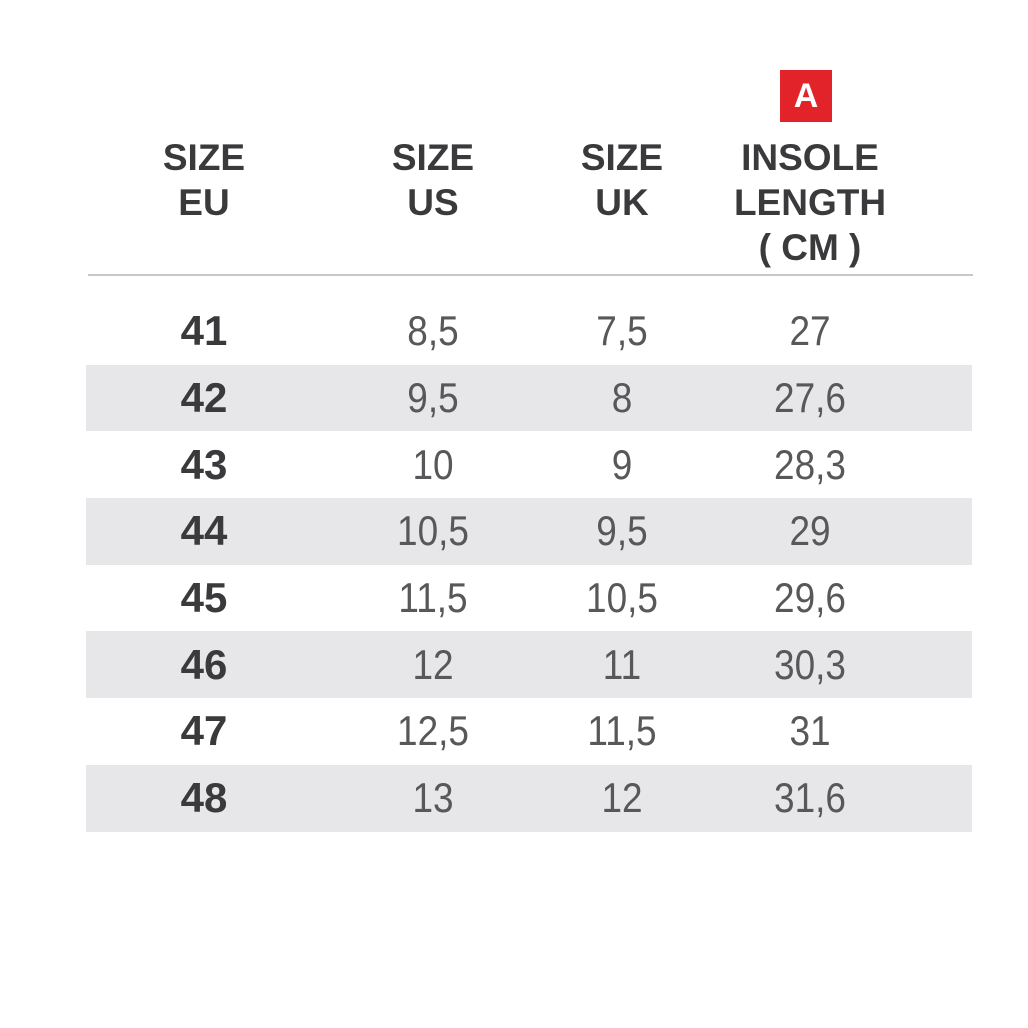 This screenshot has height=1028, width=1028. I want to click on cell-size-eu: 42, so click(204, 398).